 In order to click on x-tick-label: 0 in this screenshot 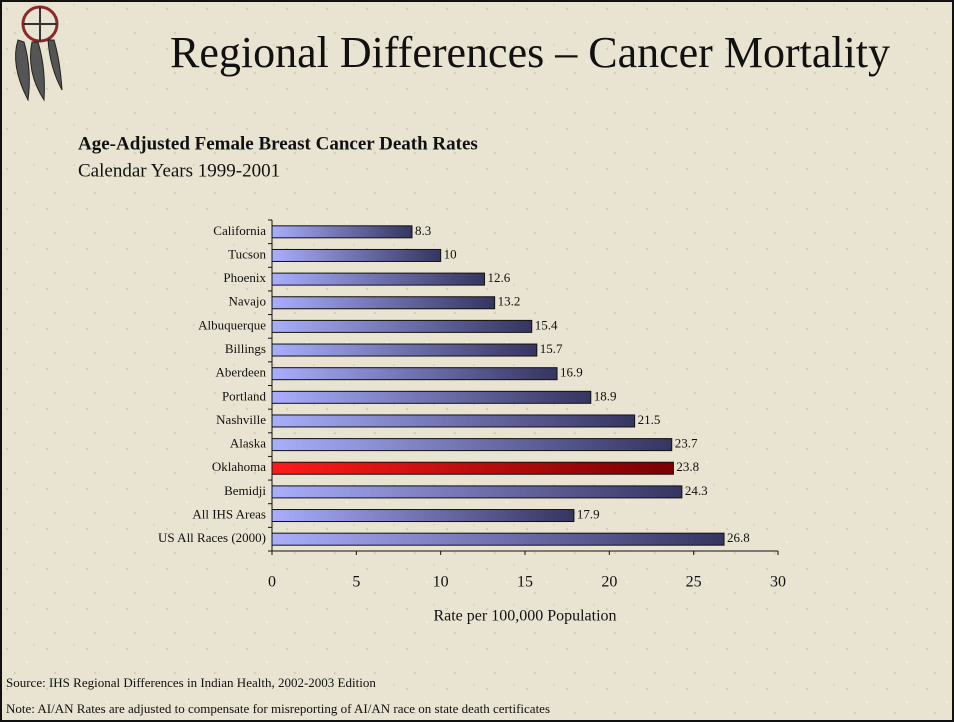, I will do `click(272, 582)`.